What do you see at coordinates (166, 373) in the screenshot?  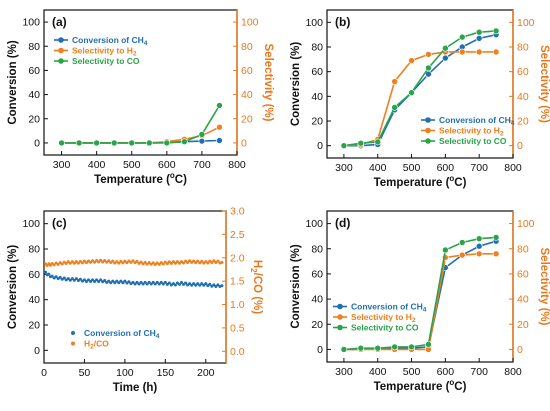 I see `x-tick-label: 150` at bounding box center [166, 373].